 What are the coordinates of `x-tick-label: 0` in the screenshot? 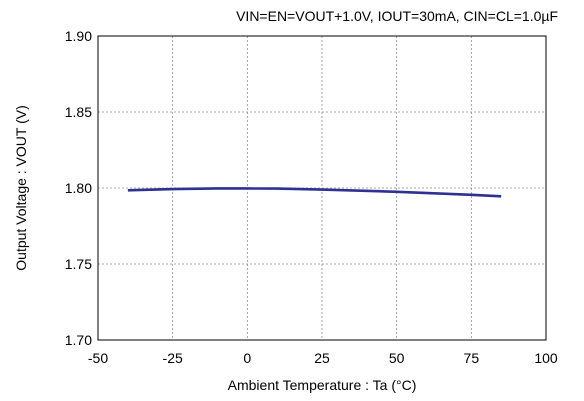 It's located at (247, 358).